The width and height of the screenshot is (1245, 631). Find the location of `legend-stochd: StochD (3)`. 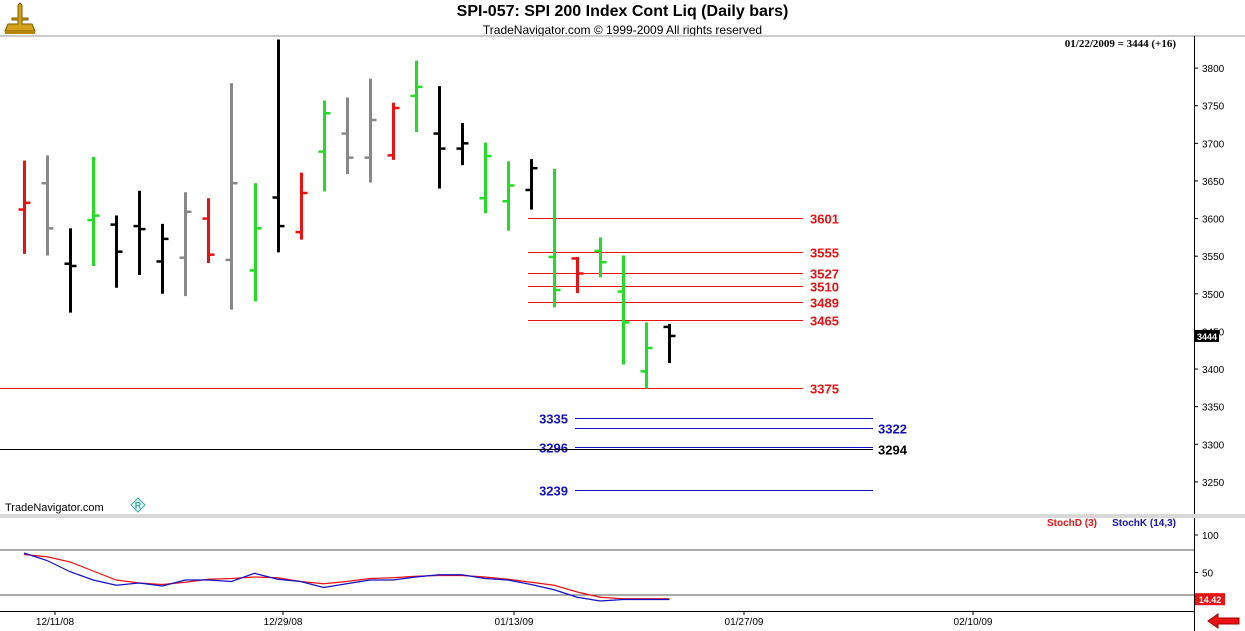

legend-stochd: StochD (3) is located at coordinates (1072, 523).